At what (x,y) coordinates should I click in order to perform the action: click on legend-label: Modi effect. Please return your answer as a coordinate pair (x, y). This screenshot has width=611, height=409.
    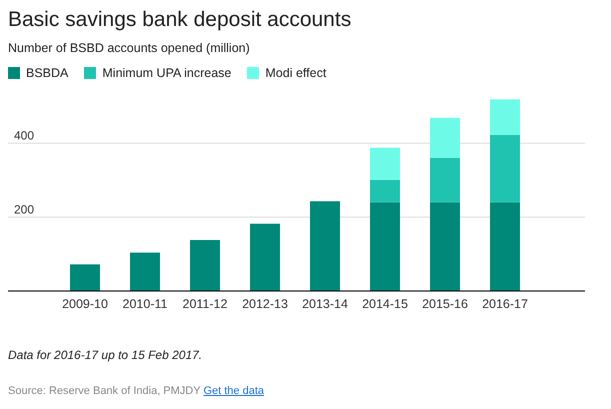
    Looking at the image, I should click on (295, 73).